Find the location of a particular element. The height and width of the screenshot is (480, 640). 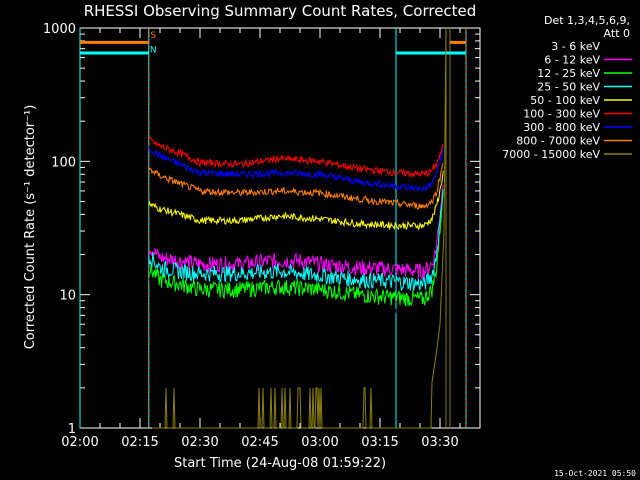

x-axis-label: Start Time (24-Aug-08 01:59:22) is located at coordinates (280, 463).